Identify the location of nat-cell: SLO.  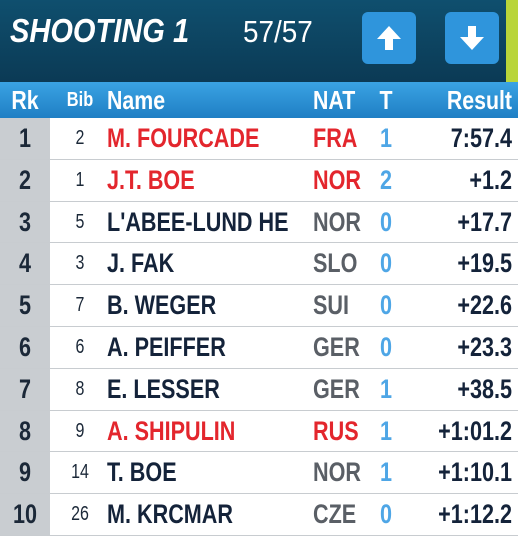
(335, 263).